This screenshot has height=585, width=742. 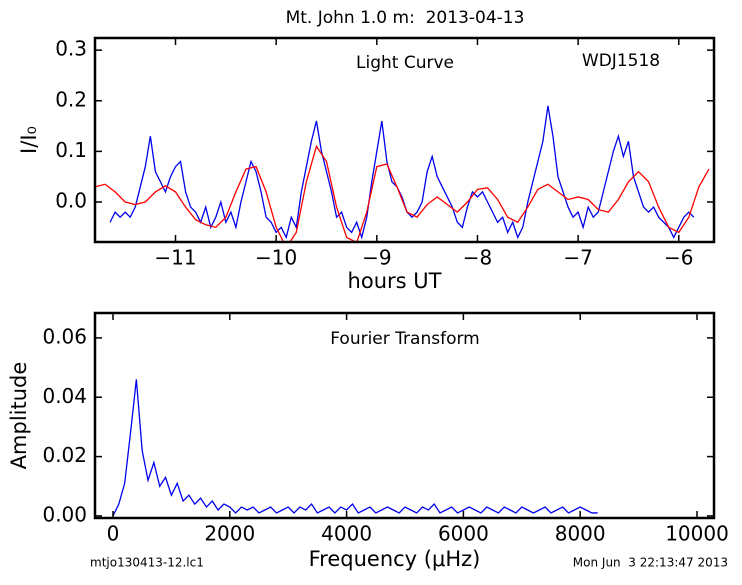 I want to click on x-tick-label: −8, so click(x=477, y=258).